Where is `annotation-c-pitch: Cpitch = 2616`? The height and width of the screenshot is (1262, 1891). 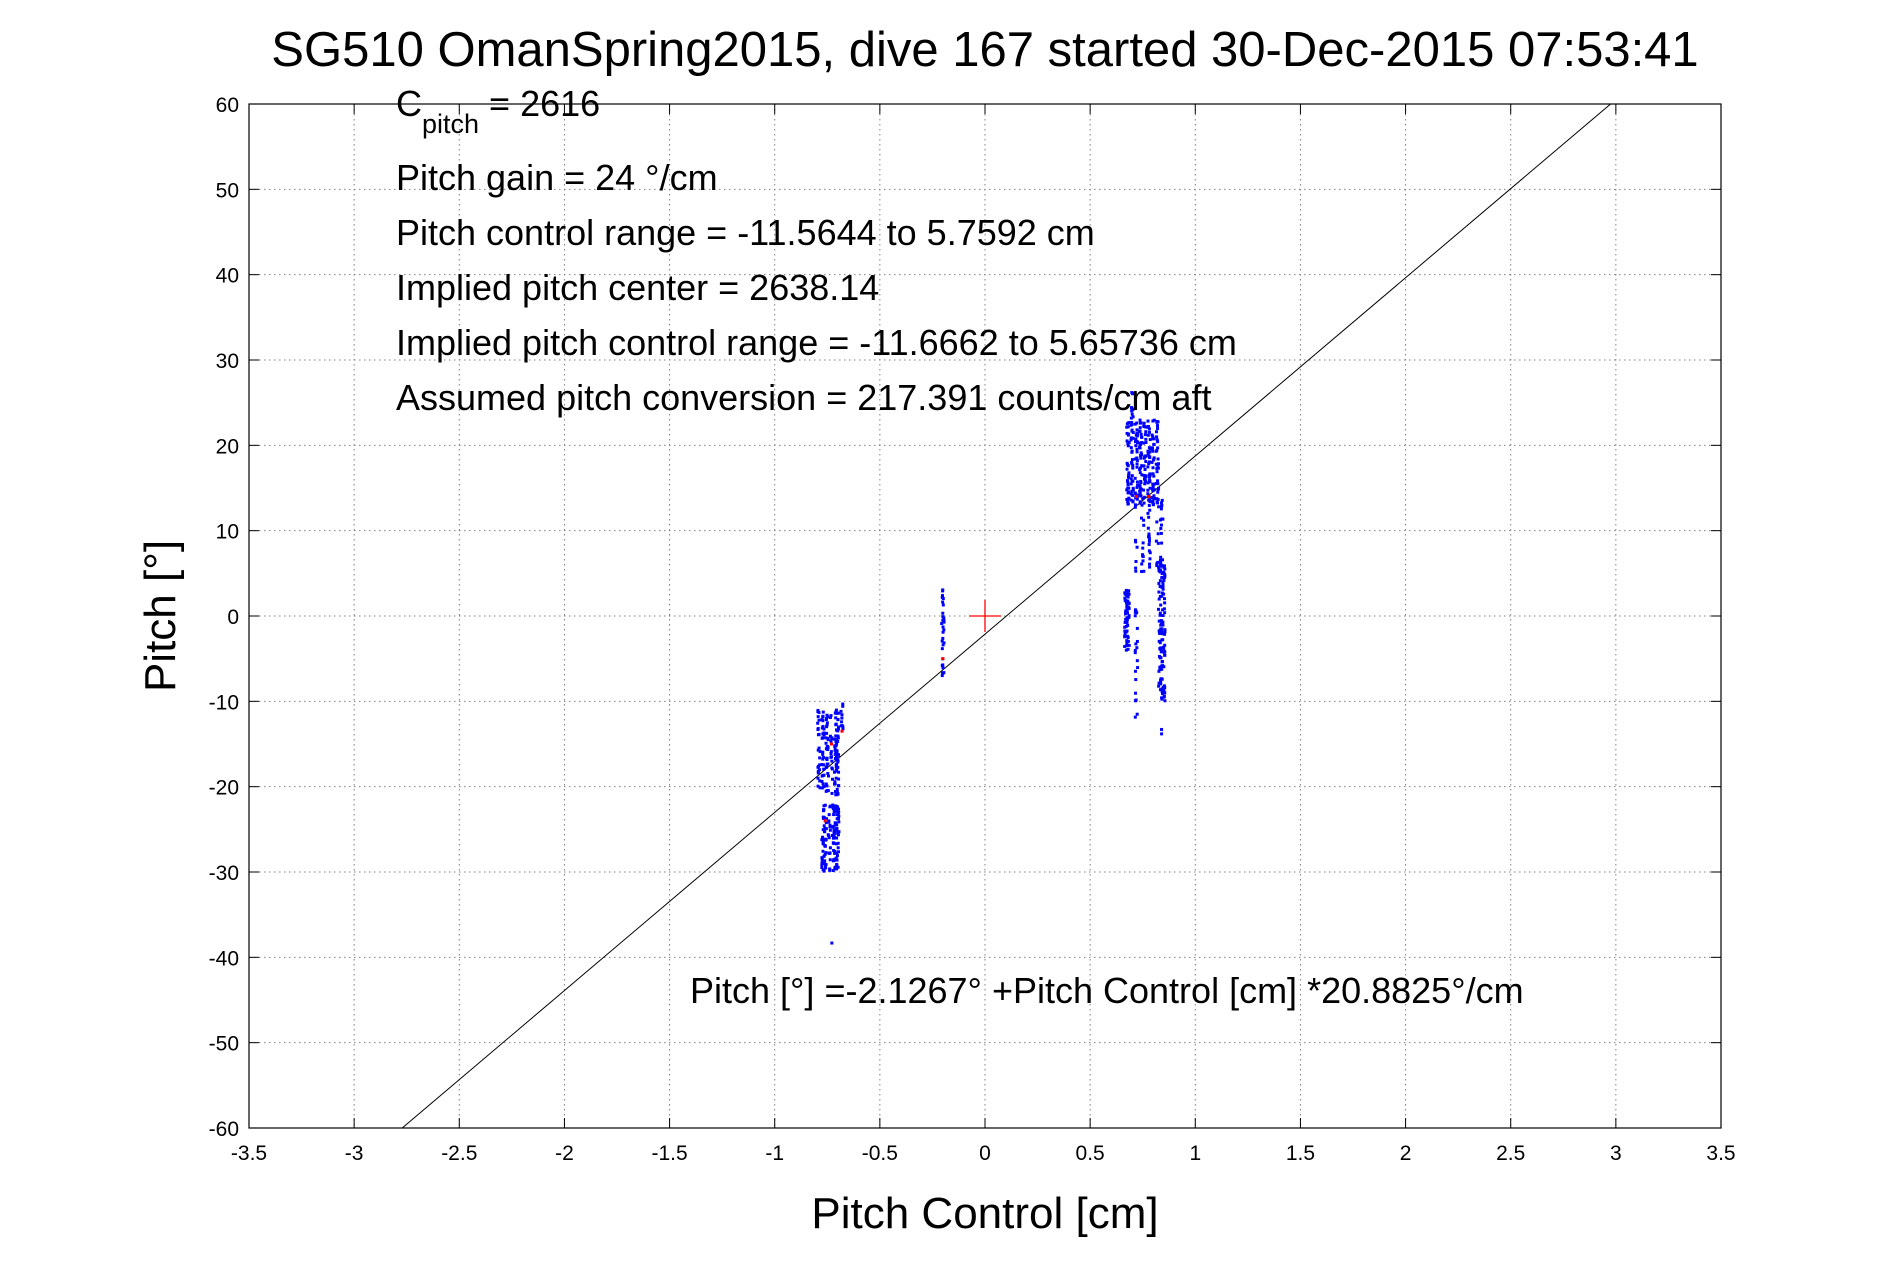
annotation-c-pitch: Cpitch = 2616 is located at coordinates (498, 111).